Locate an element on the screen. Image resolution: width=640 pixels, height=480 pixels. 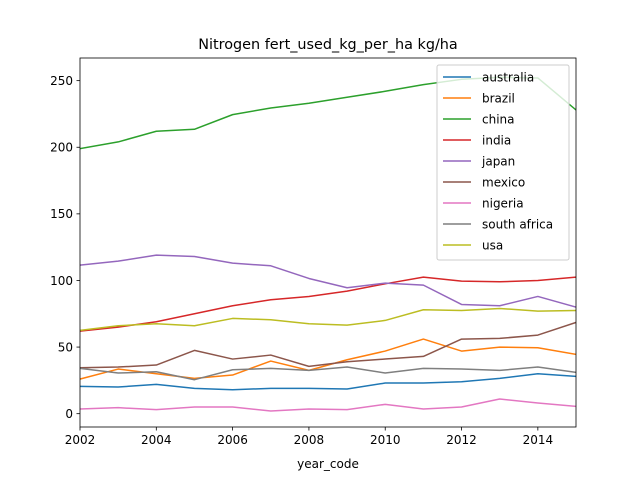
series-line-japan is located at coordinates (328, 281).